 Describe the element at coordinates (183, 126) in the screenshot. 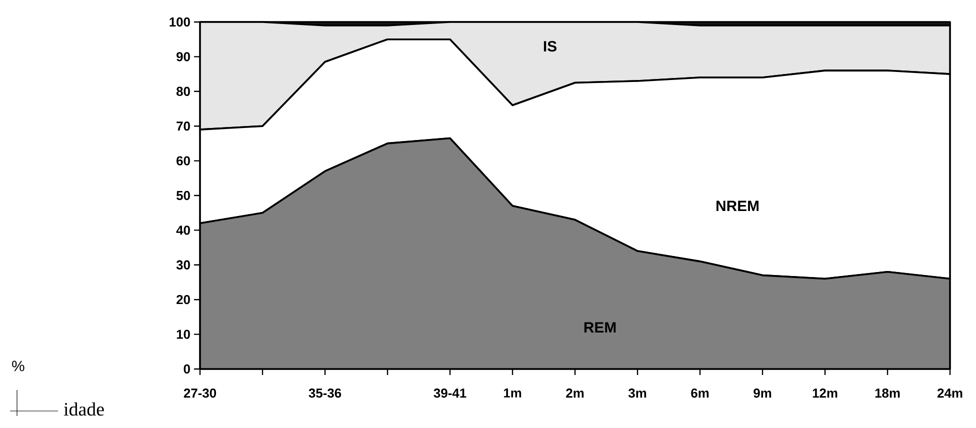

I see `y-tick-label: 70` at that location.